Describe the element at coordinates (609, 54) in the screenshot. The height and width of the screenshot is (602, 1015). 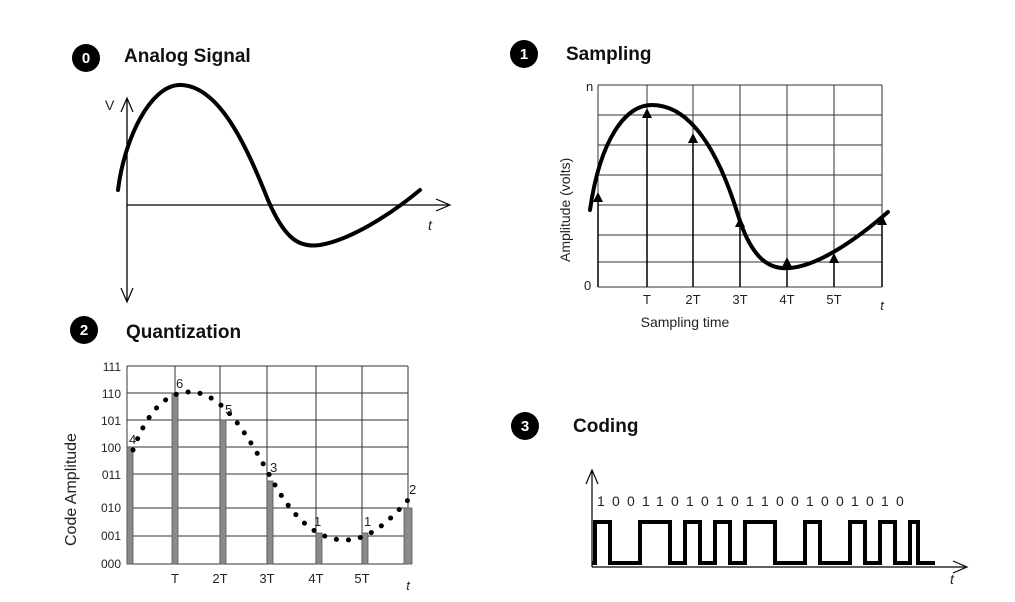
I see `title-sampling: Sampling` at that location.